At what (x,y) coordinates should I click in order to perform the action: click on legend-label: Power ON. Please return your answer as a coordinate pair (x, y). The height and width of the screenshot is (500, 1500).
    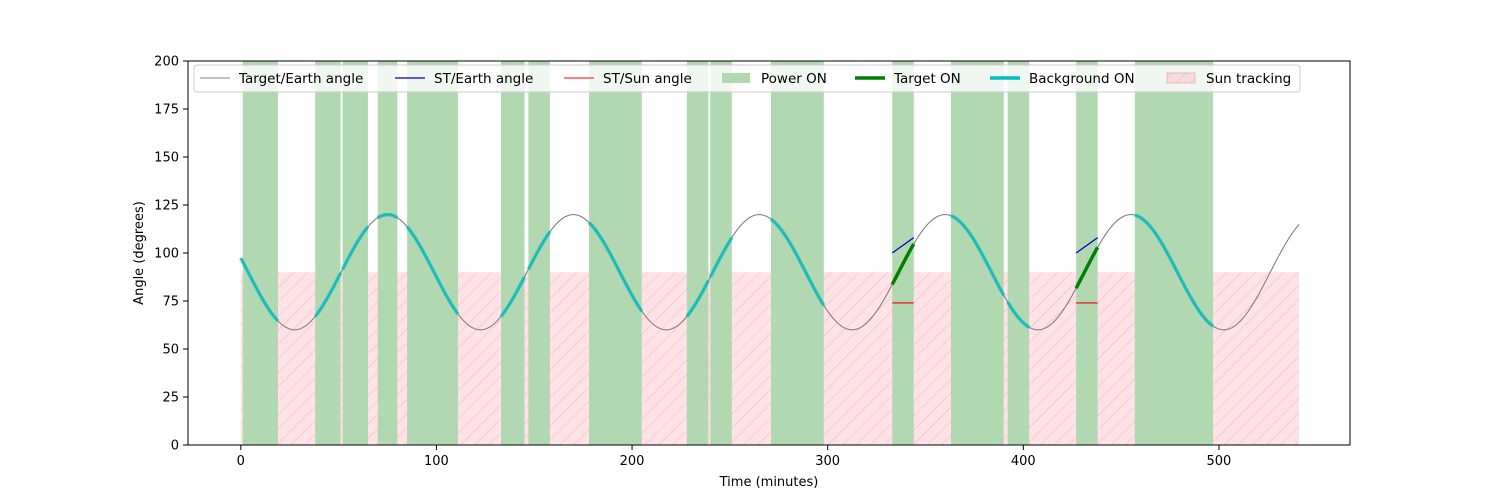
    Looking at the image, I should click on (794, 79).